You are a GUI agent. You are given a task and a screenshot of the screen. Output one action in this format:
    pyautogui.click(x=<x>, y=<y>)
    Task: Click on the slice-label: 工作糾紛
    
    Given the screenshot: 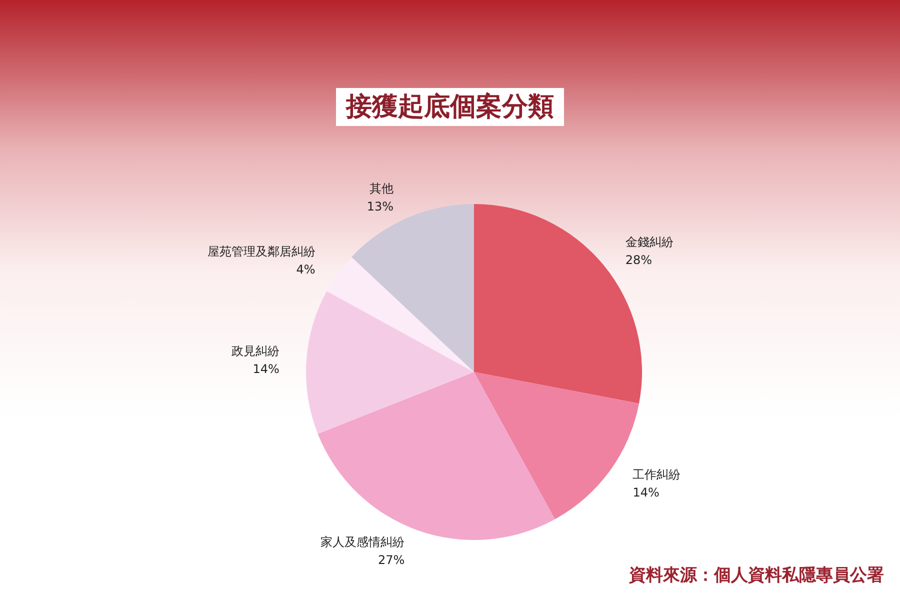 What is the action you would take?
    pyautogui.click(x=656, y=475)
    